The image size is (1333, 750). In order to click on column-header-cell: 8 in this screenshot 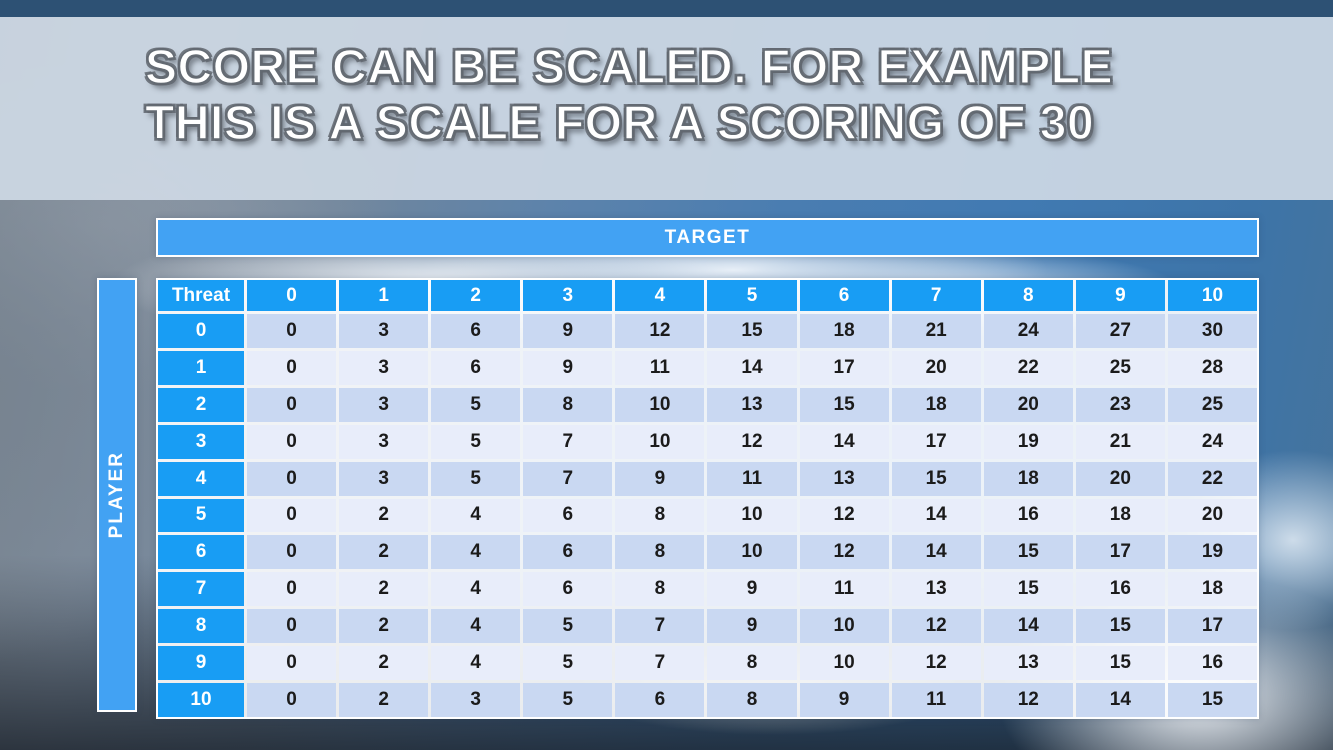, I will do `click(1028, 295)`.